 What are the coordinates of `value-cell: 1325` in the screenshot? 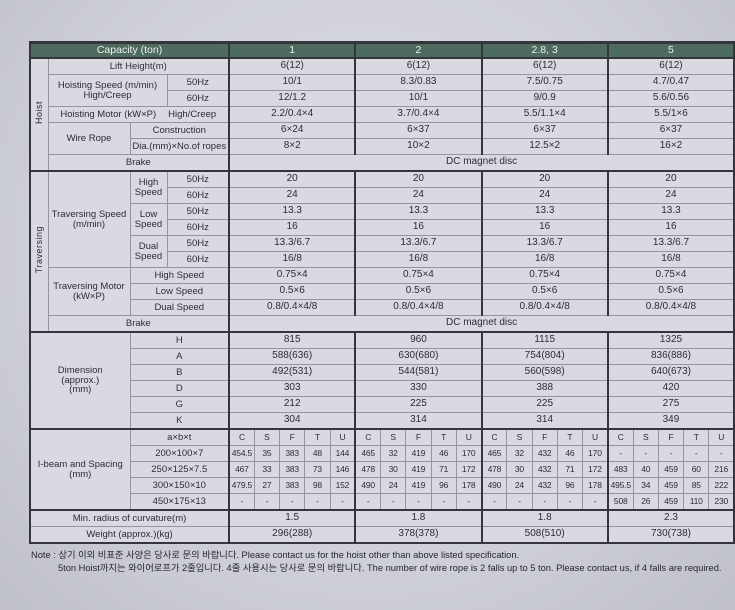 It's located at (670, 340).